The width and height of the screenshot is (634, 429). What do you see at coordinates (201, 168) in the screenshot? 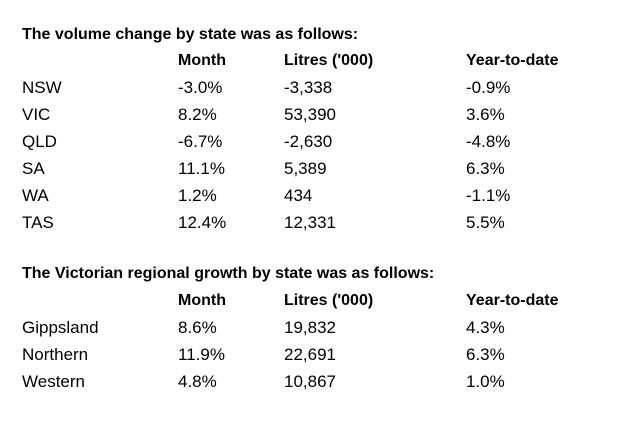
I see `month-value: 11.1%` at bounding box center [201, 168].